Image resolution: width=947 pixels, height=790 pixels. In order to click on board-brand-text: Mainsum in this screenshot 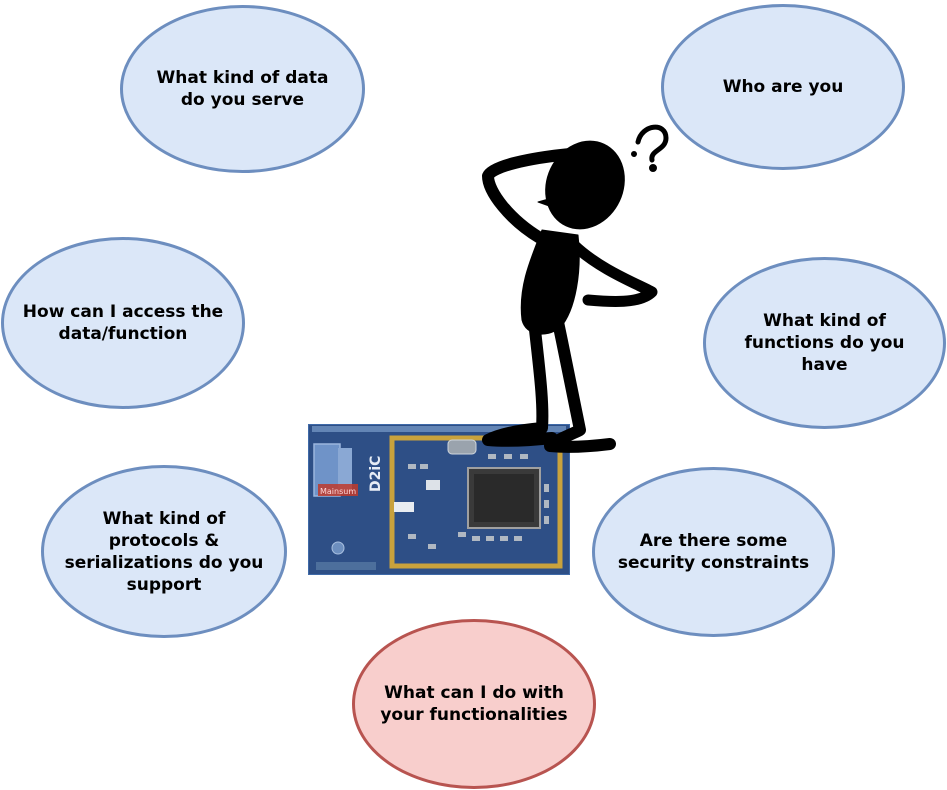, I will do `click(338, 491)`.